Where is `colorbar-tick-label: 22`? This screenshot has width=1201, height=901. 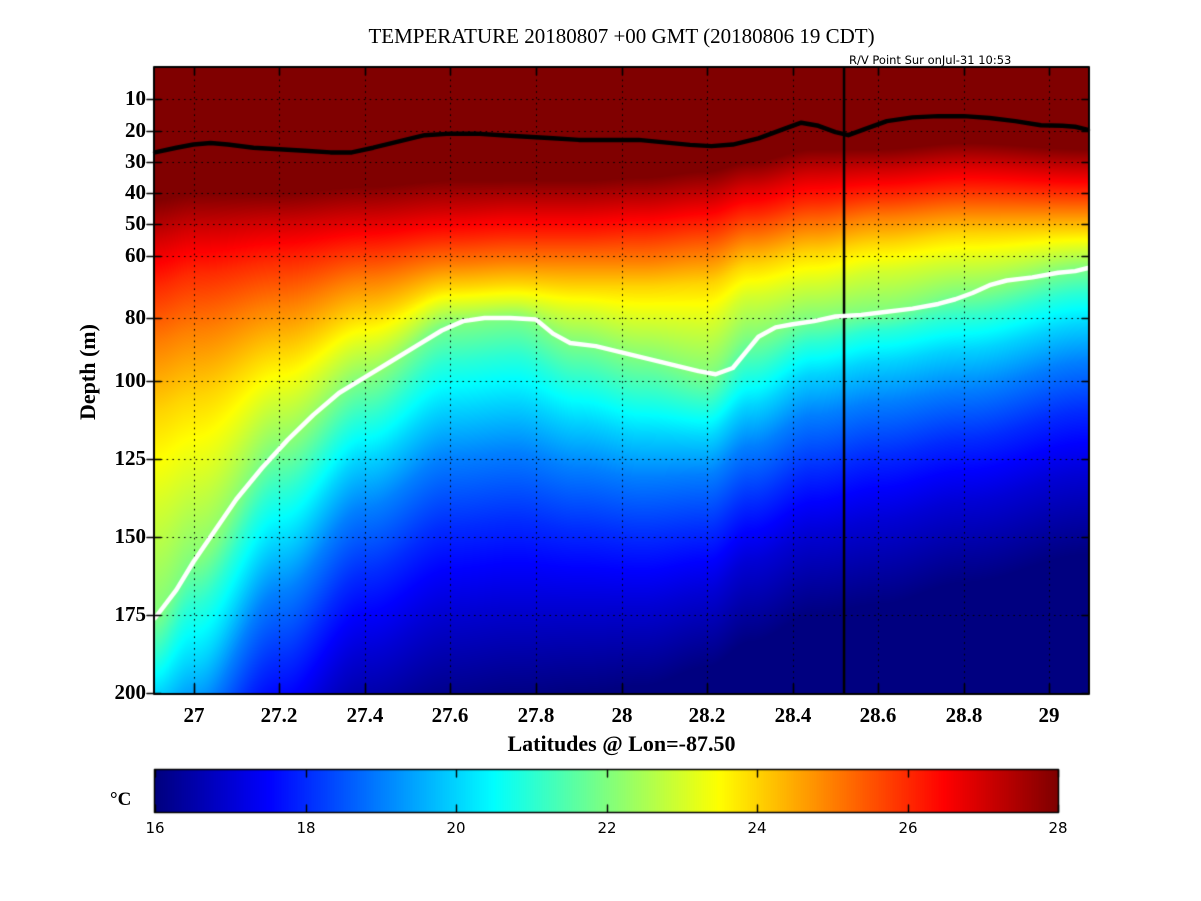
colorbar-tick-label: 22 is located at coordinates (607, 828).